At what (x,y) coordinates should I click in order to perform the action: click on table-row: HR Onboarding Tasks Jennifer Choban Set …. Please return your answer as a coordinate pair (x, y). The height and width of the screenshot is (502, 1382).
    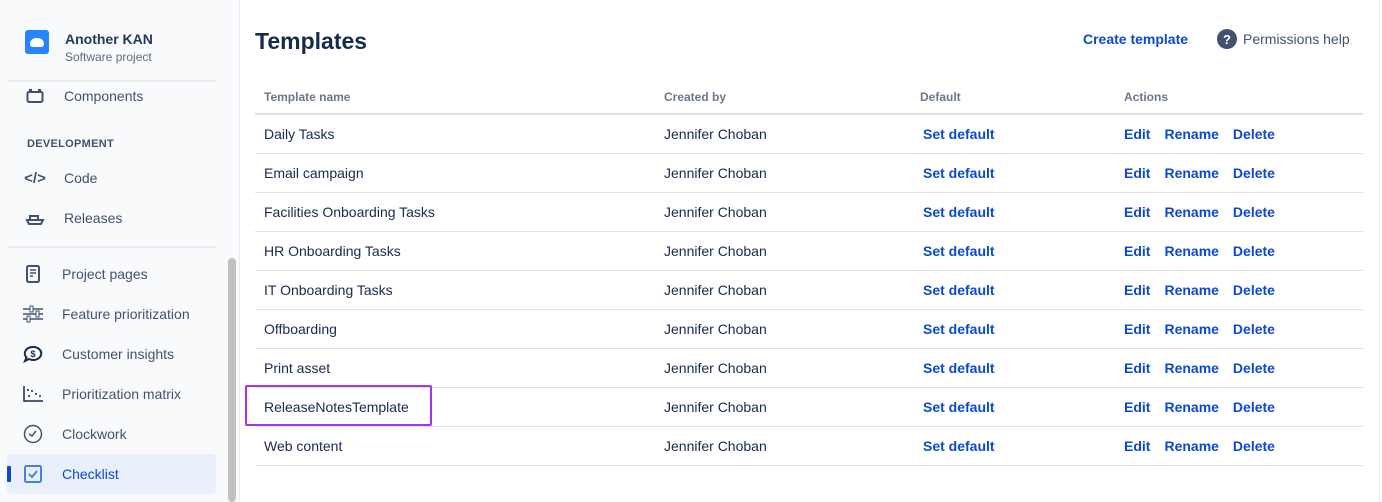
    Looking at the image, I should click on (809, 251).